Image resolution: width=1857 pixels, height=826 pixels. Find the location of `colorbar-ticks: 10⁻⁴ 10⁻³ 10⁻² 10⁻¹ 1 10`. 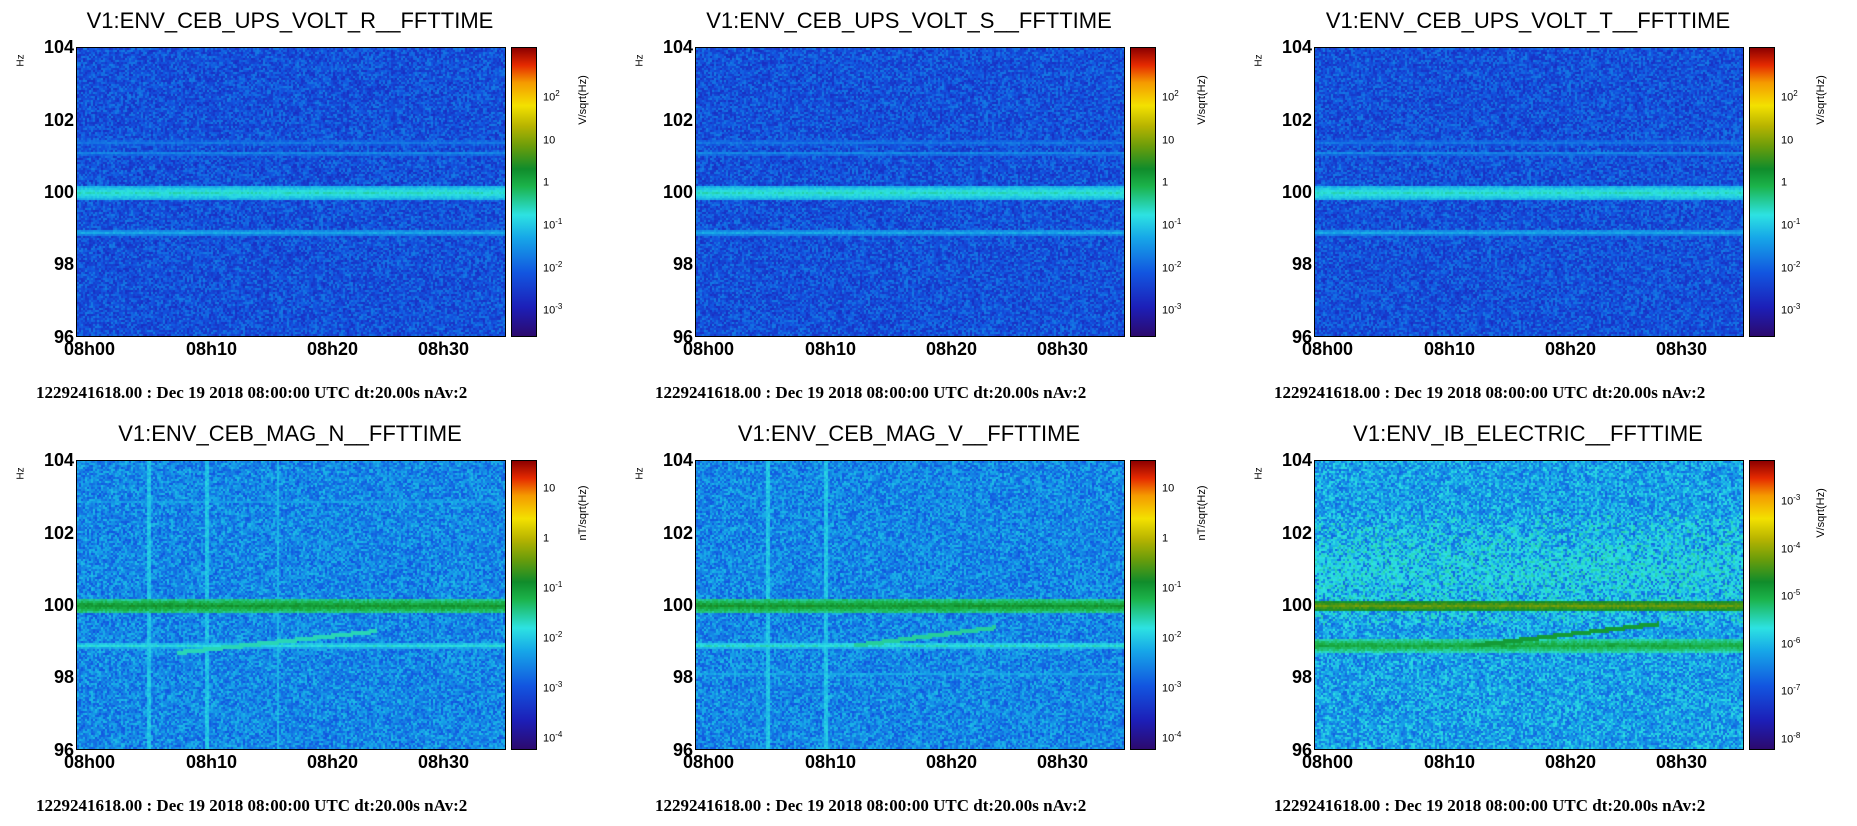

colorbar-ticks: 10⁻⁴ 10⁻³ 10⁻² 10⁻¹ 1 10 is located at coordinates (1186, 605).